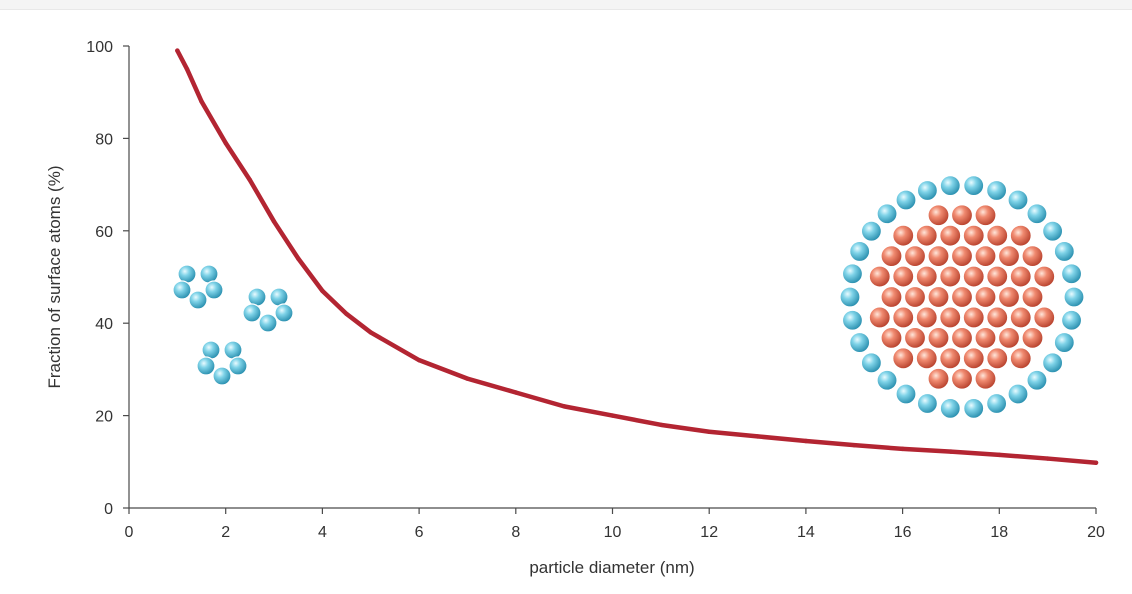 This screenshot has width=1132, height=594. I want to click on y-tick-label: 60, so click(104, 232).